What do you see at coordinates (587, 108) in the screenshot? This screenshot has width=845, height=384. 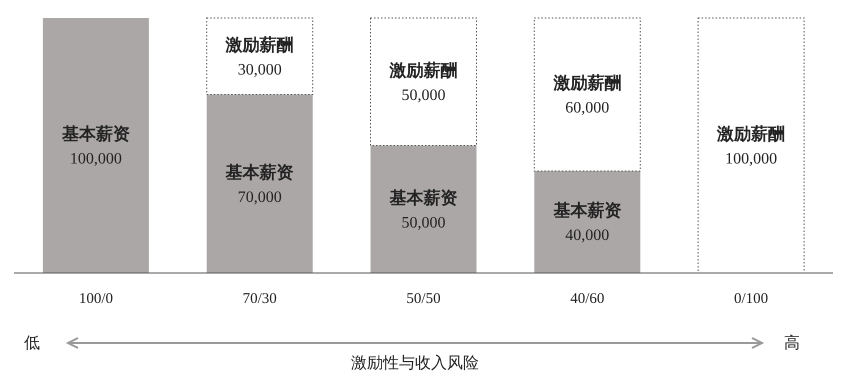 I see `data-label: 60,000` at bounding box center [587, 108].